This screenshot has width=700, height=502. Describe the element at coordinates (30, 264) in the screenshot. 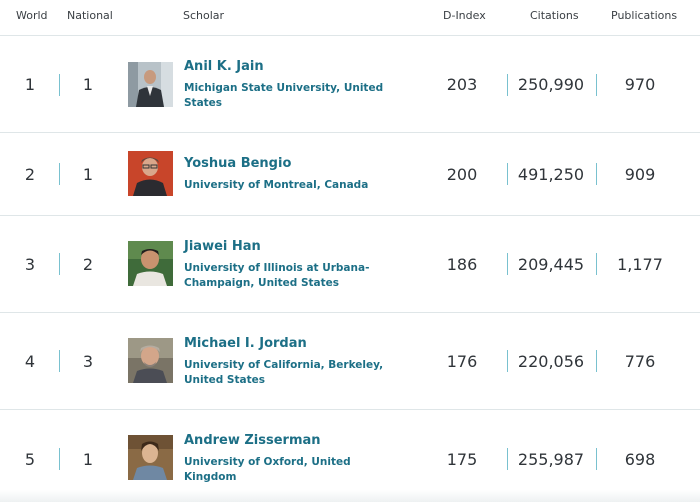

I see `world-rank: 3` at that location.